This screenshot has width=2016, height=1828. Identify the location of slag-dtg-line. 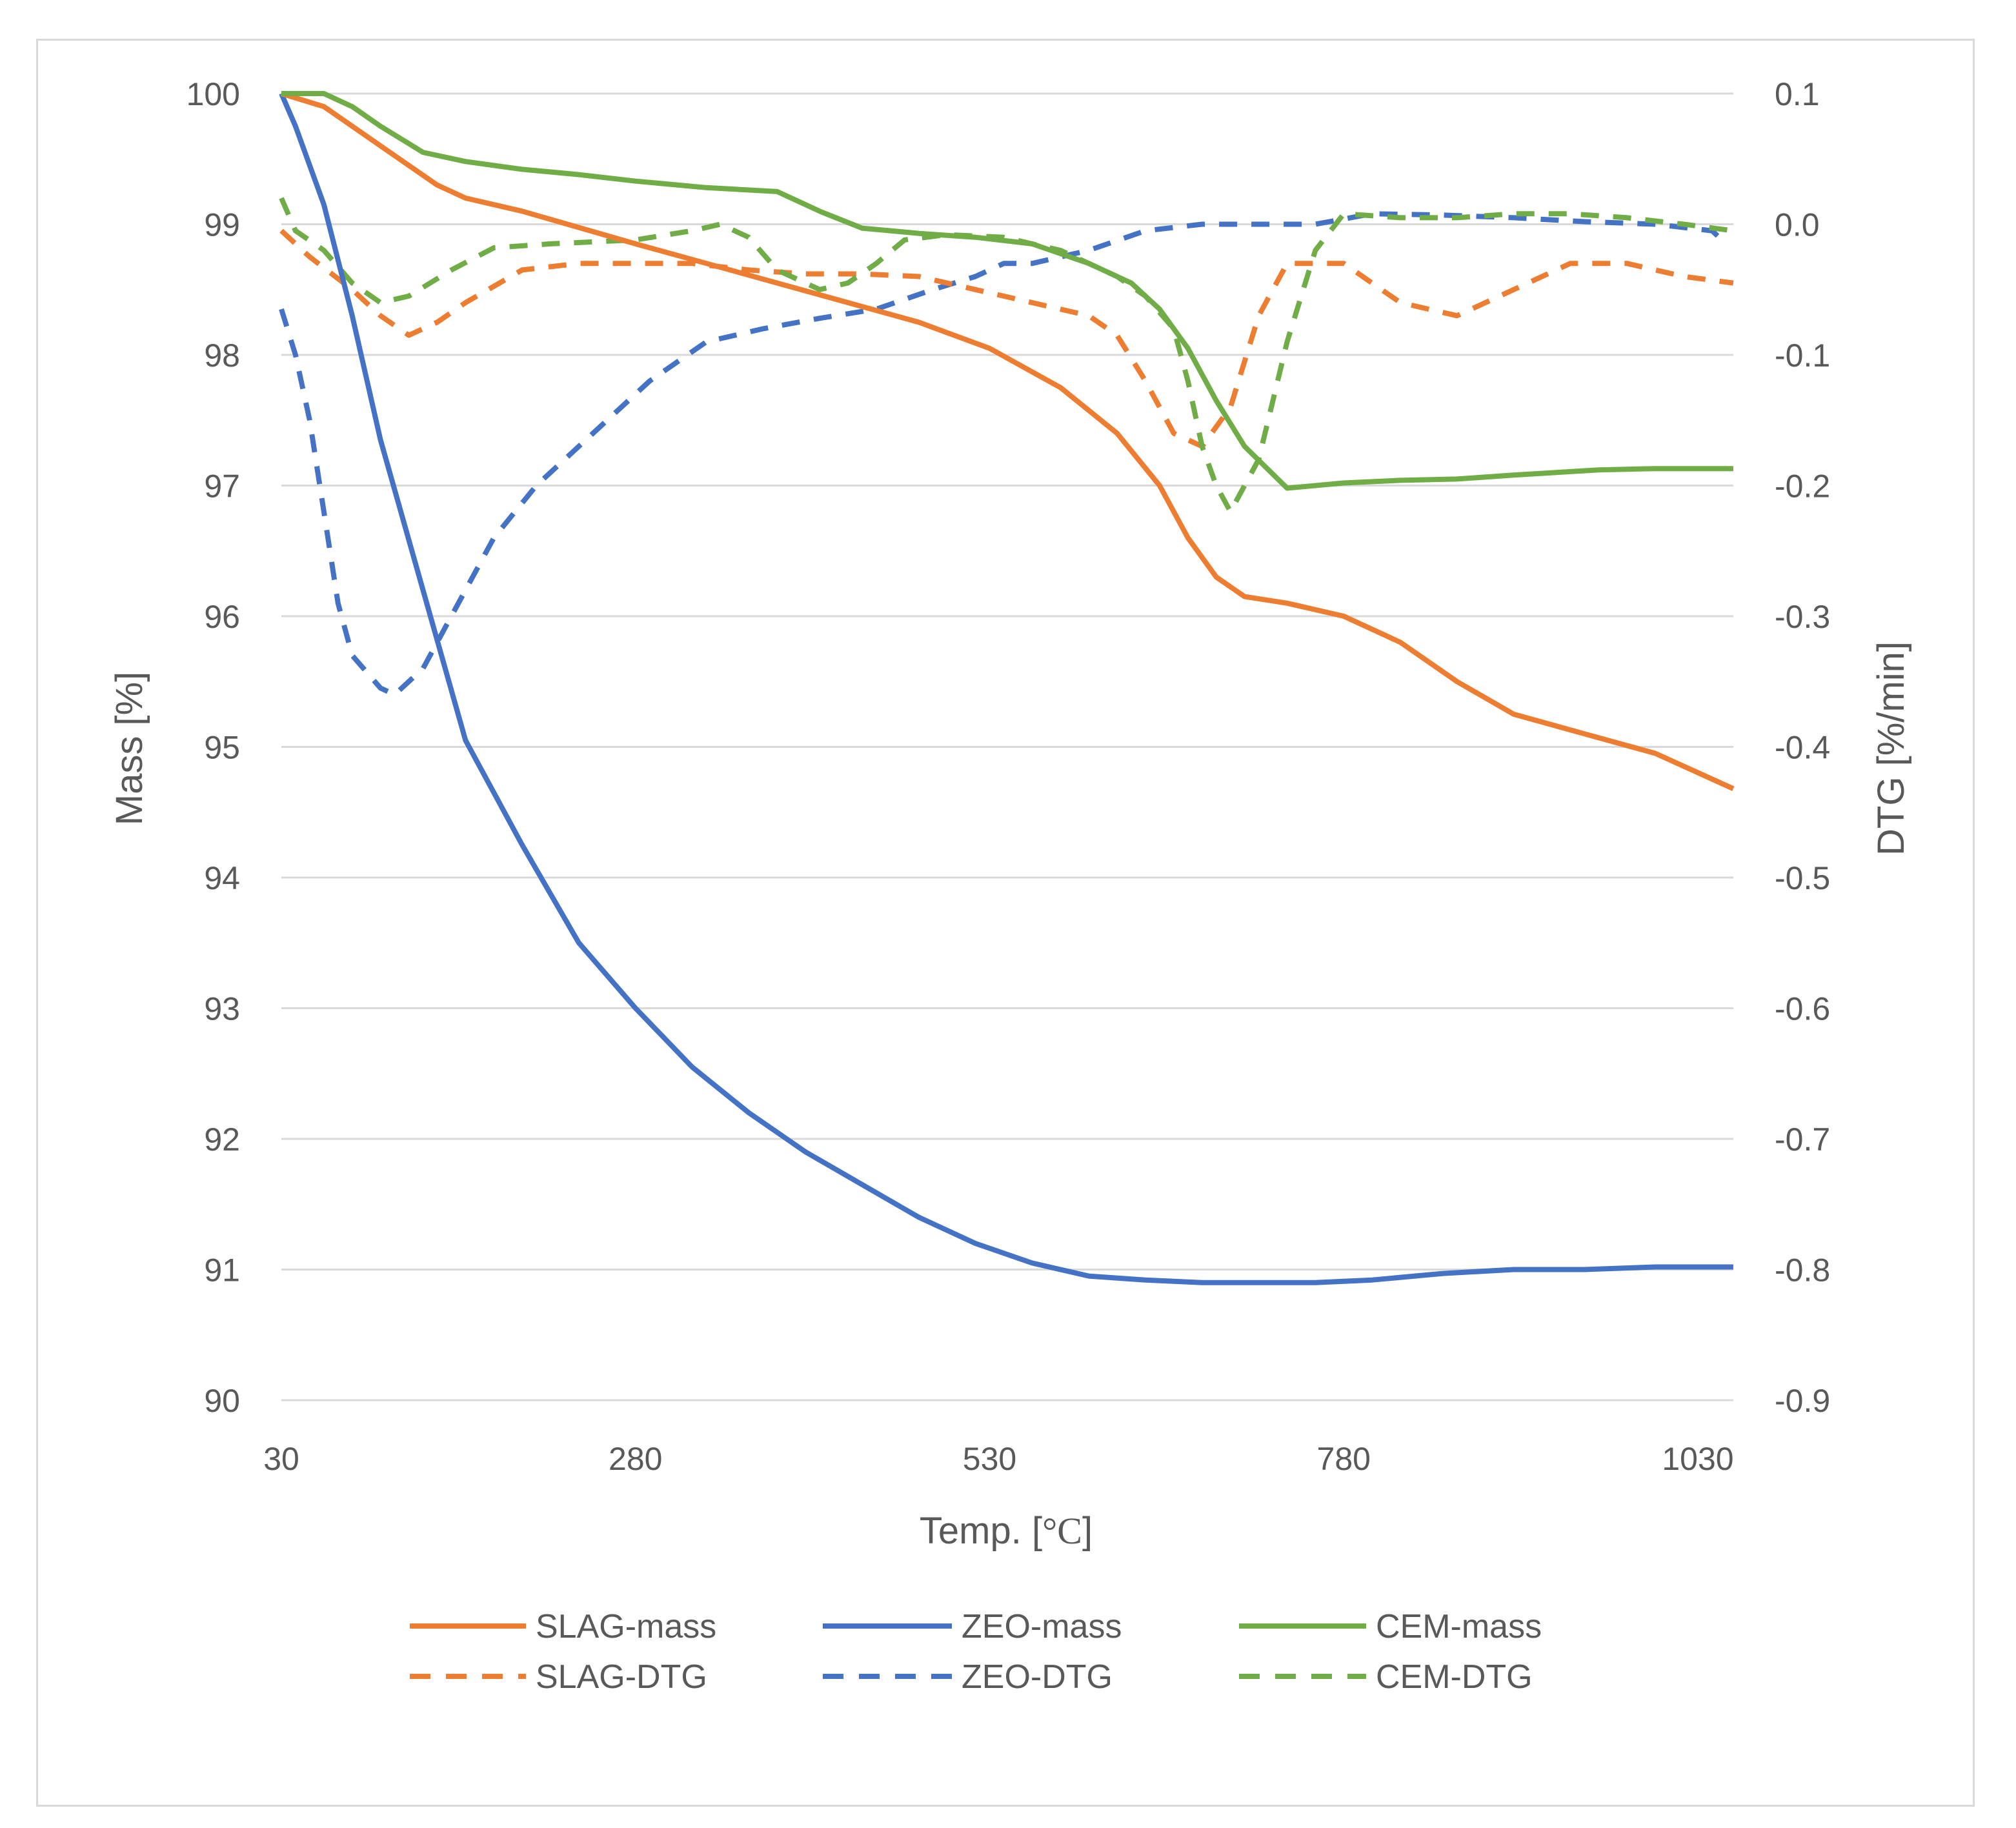
(1006, 339).